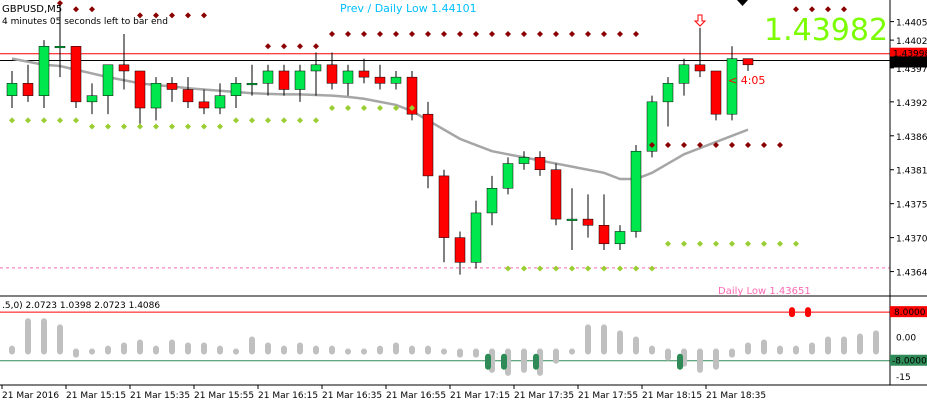  I want to click on time-tick-label: 21 Mar 15:35, so click(160, 396).